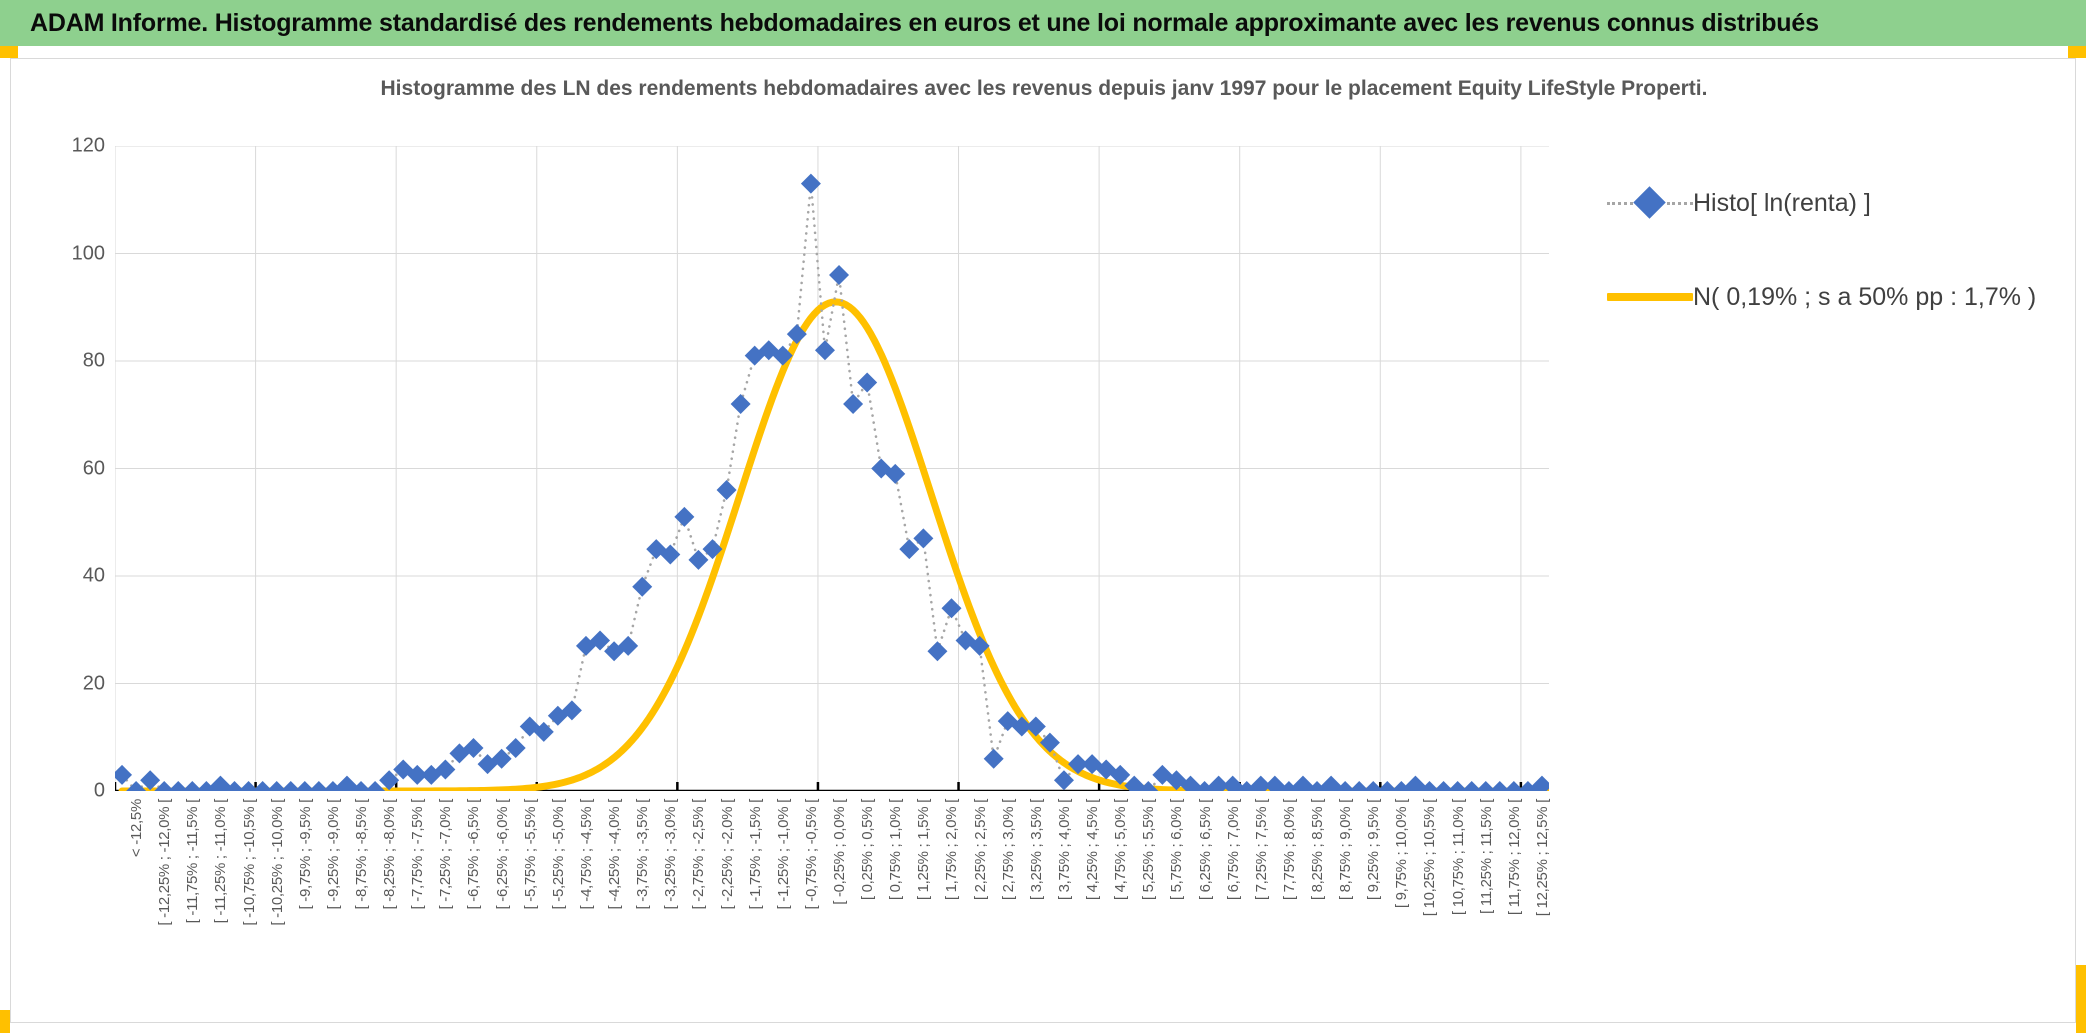 This screenshot has height=1033, width=2086. I want to click on legend-item-normal: N( 0,19% ; s a 50% pp : 1,7% ), so click(1837, 297).